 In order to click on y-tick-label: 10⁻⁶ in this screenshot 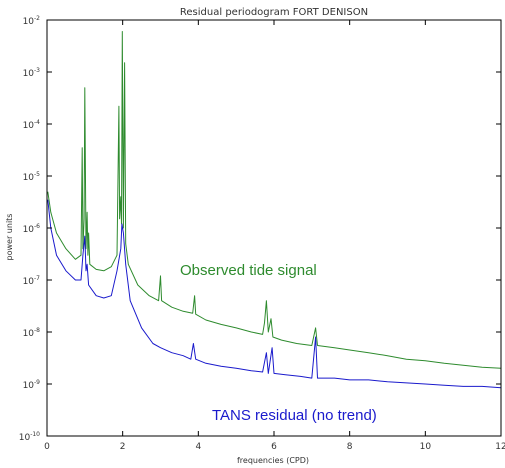, I will do `click(32, 229)`.